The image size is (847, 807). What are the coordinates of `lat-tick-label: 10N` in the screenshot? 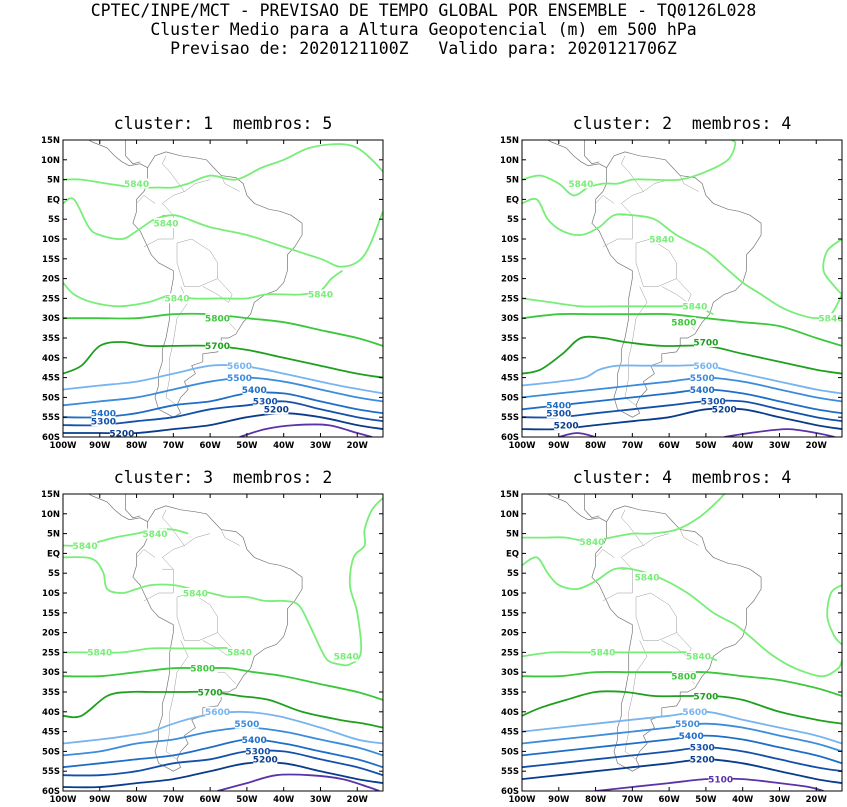 It's located at (50, 161).